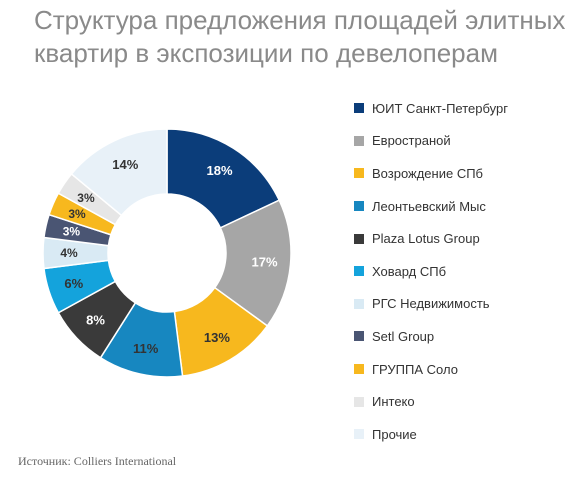  Describe the element at coordinates (429, 206) in the screenshot. I see `legend-label: Леонтьевский Мыс` at that location.